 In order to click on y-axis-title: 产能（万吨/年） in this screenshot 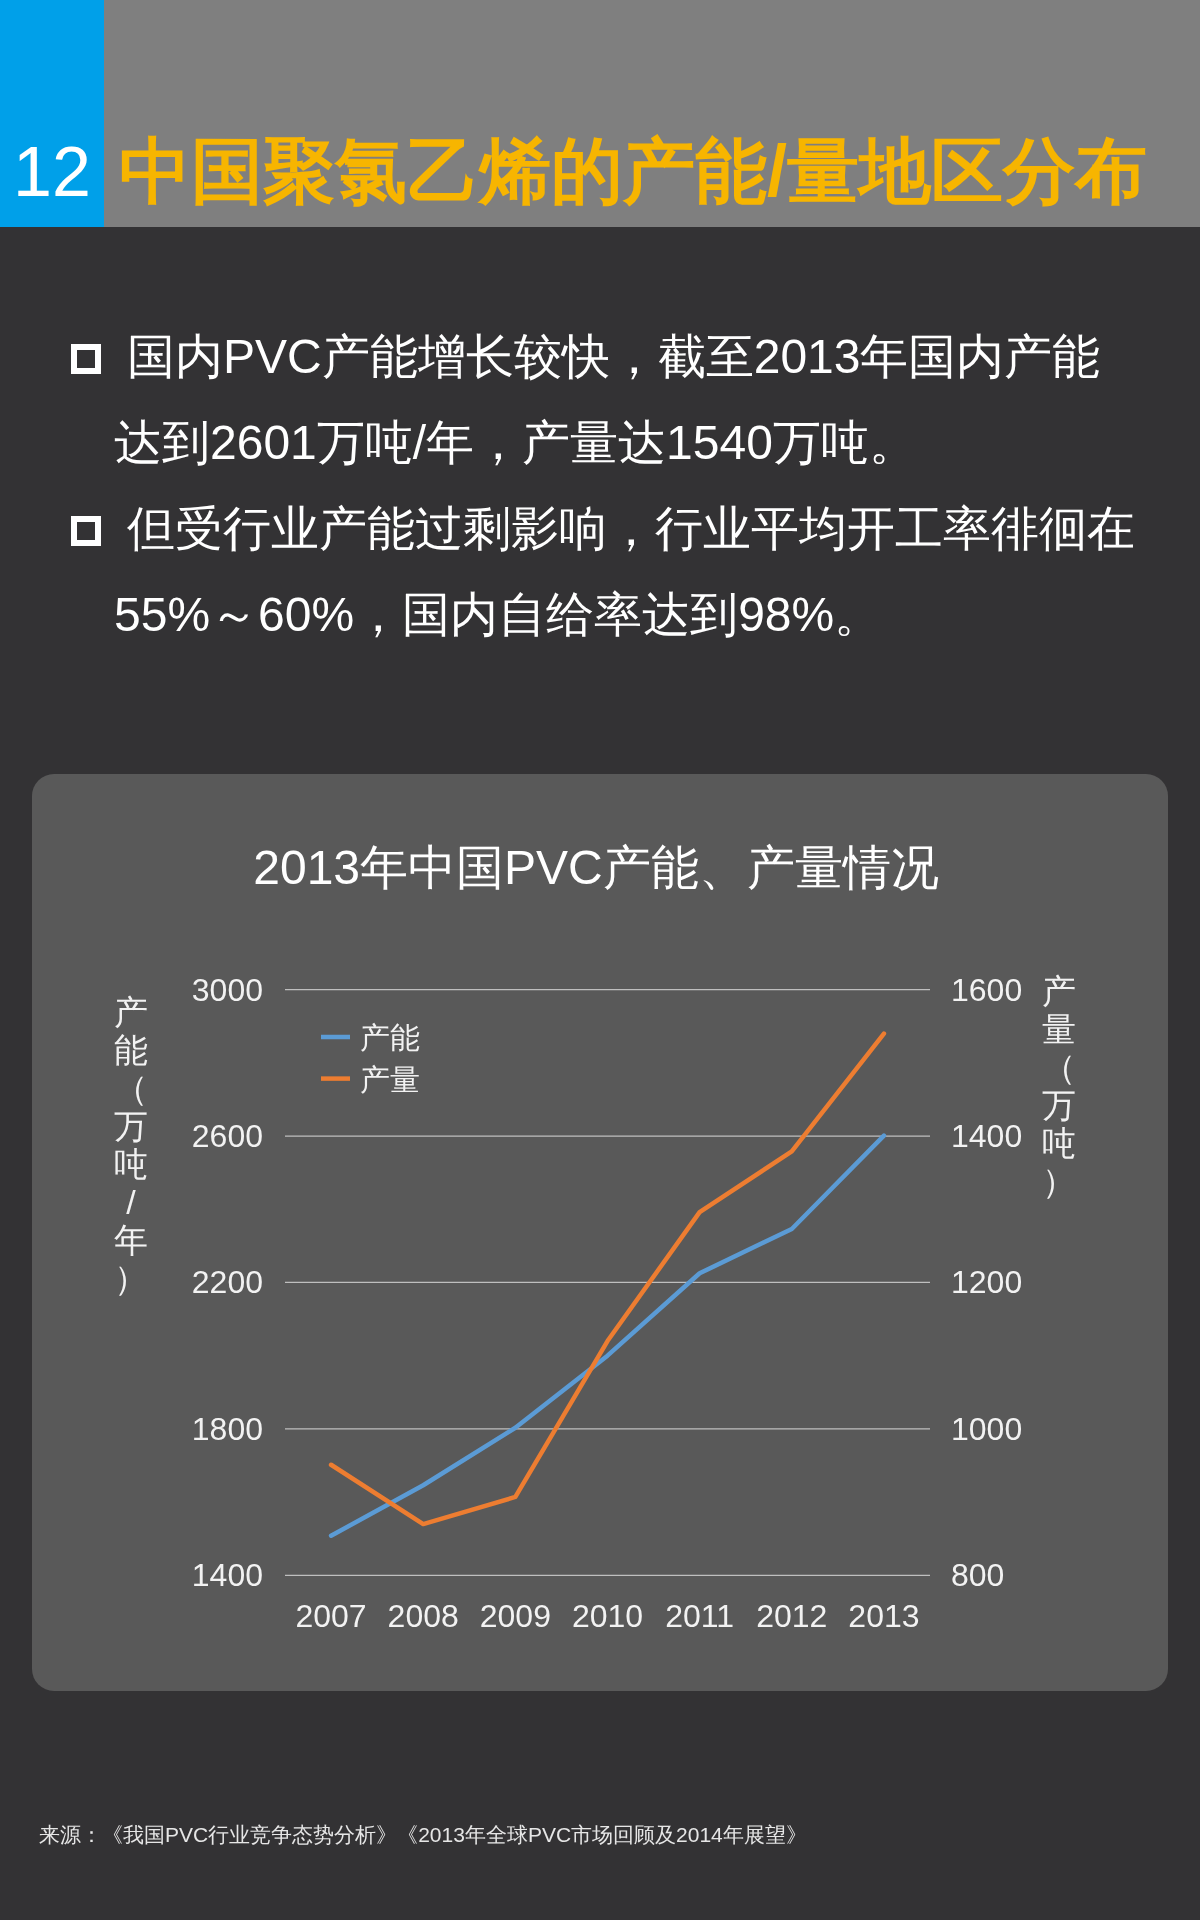, I will do `click(131, 1145)`.